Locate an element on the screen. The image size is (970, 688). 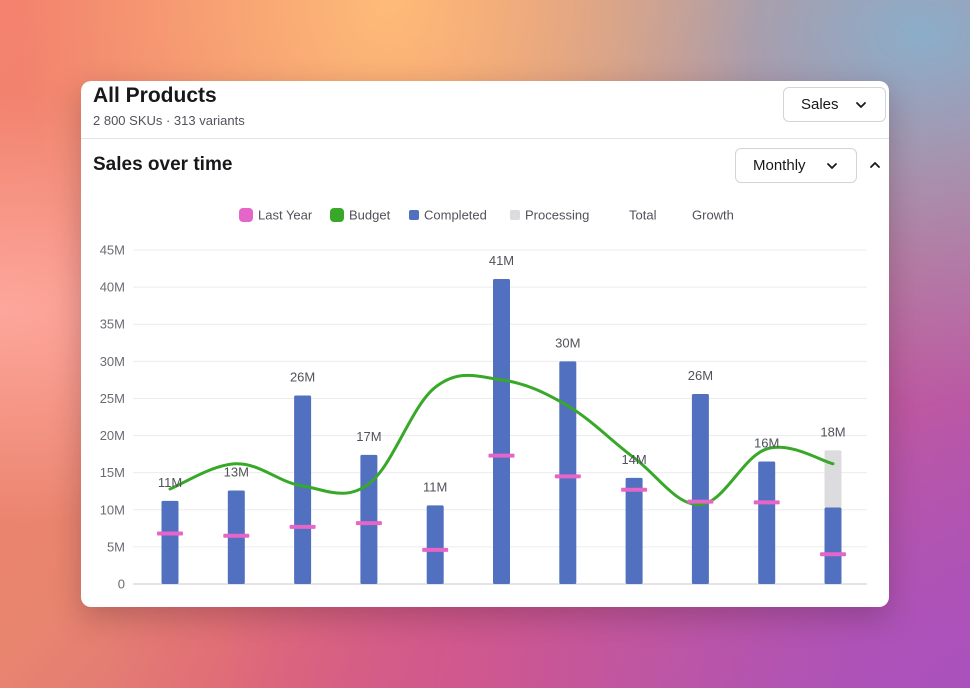
y-tick-label: 15M is located at coordinates (112, 472).